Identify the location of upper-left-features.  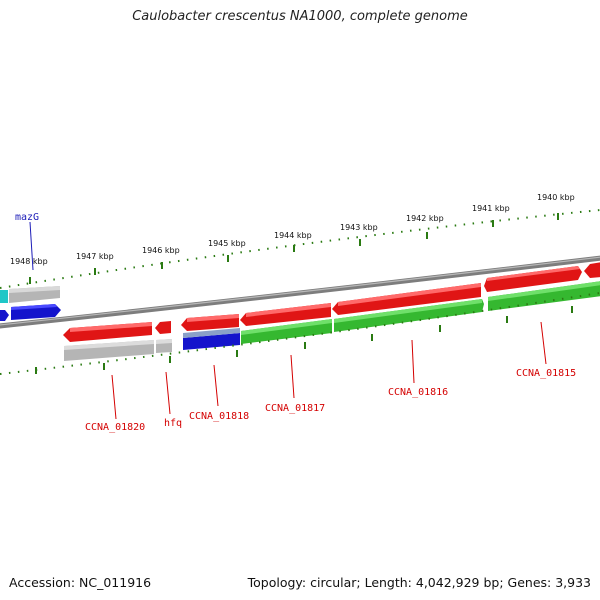
(30, 303).